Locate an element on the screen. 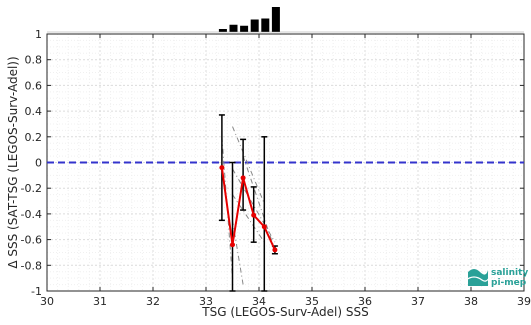 The width and height of the screenshot is (531, 325). x-tick-labels: 30 31 32 33 34 35 36 37 38 39 is located at coordinates (285, 301).